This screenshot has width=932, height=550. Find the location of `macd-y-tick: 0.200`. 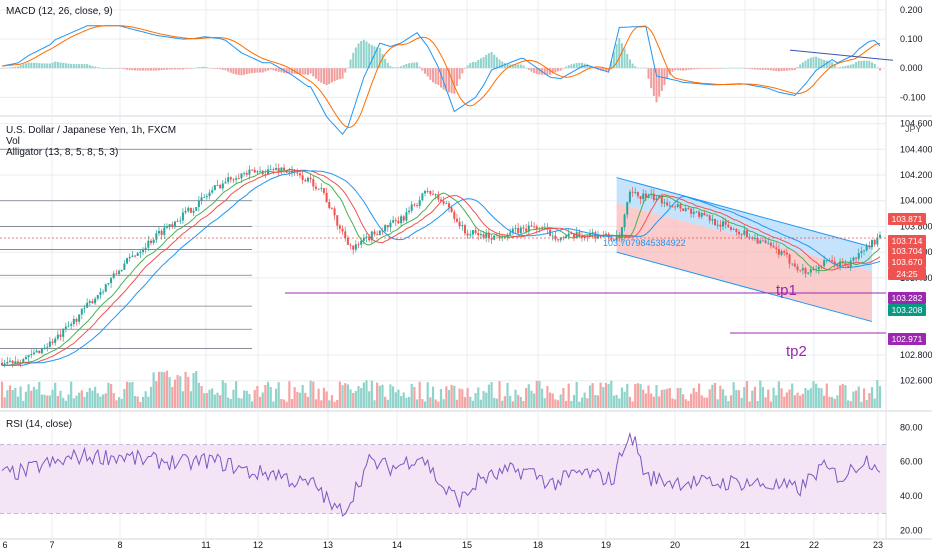

macd-y-tick: 0.200 is located at coordinates (911, 10).